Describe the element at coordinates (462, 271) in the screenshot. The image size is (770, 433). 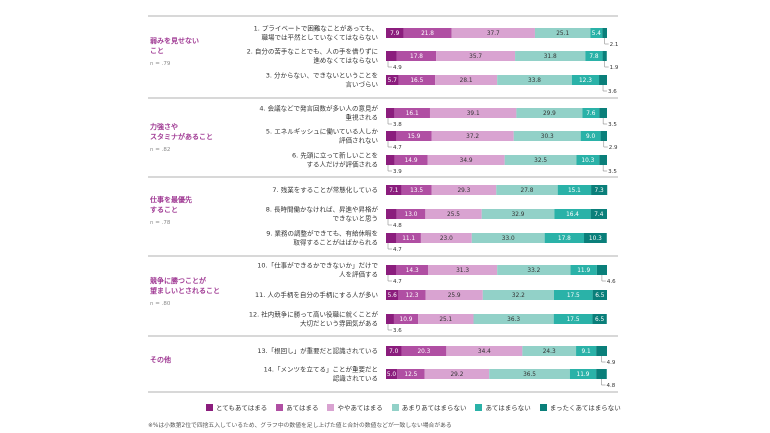
I see `bar-value-label: 31.3` at that location.